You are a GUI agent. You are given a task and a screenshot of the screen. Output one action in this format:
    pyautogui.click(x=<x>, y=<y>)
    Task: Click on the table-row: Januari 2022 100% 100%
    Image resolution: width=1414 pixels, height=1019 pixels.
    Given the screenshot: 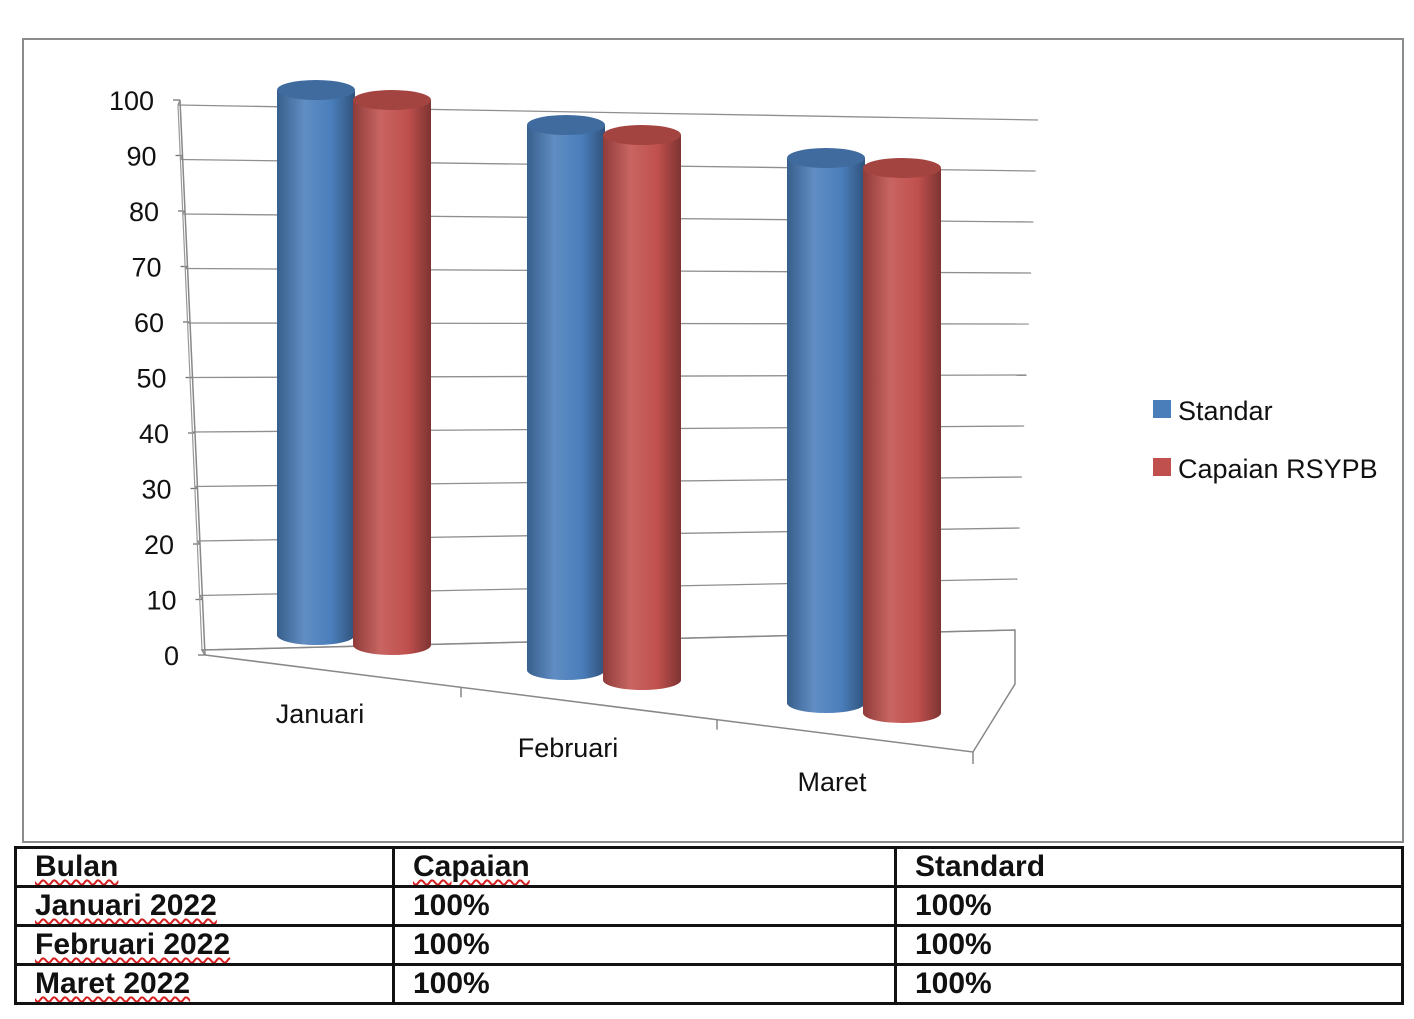 What is the action you would take?
    pyautogui.click(x=709, y=906)
    